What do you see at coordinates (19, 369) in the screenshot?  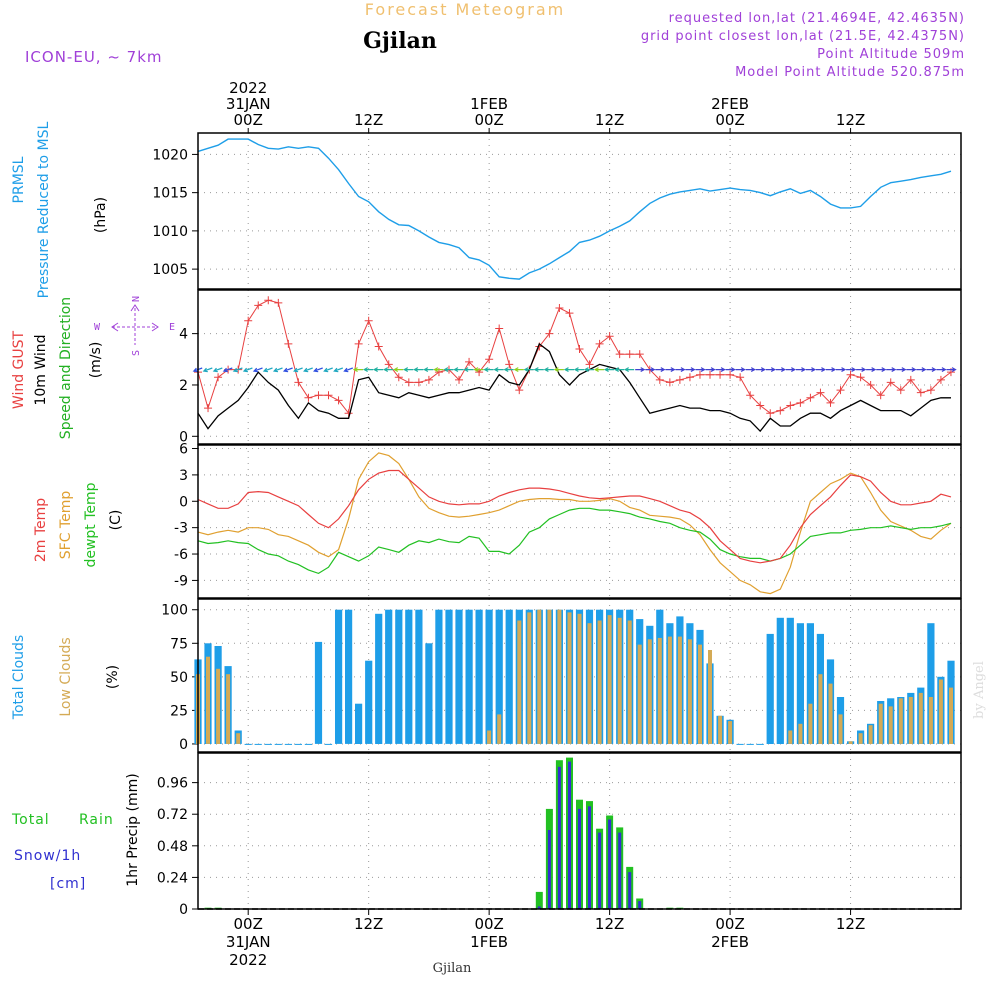 I see `wind-gust-label: Wind GUST` at bounding box center [19, 369].